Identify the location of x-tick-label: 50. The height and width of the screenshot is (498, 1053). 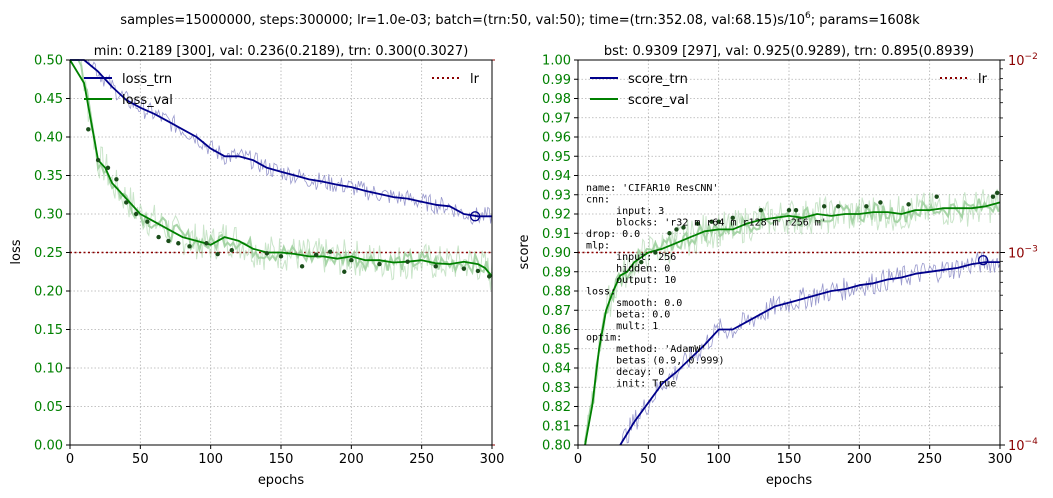
(648, 459).